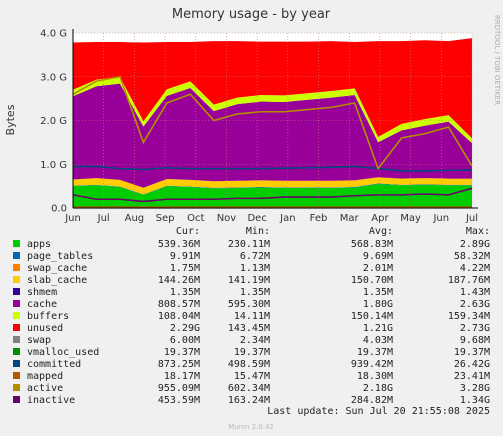 The image size is (503, 436). Describe the element at coordinates (475, 328) in the screenshot. I see `legend-max: 2.73G` at that location.